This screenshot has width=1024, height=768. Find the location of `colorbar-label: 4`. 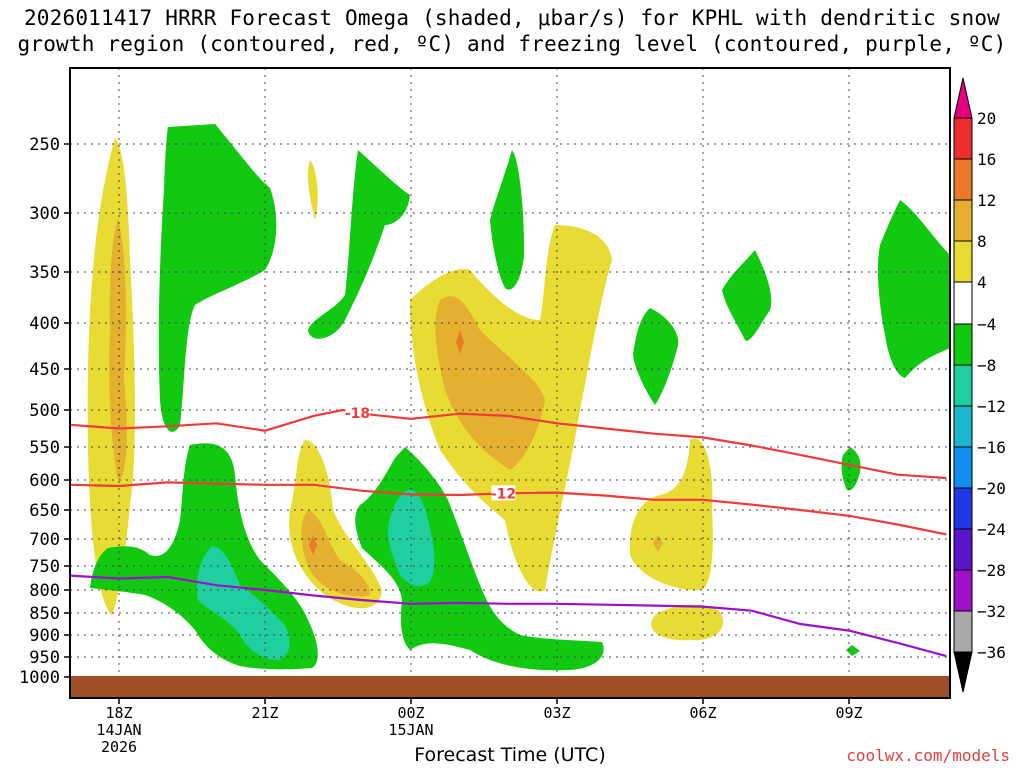

colorbar-label: 4 is located at coordinates (982, 282).